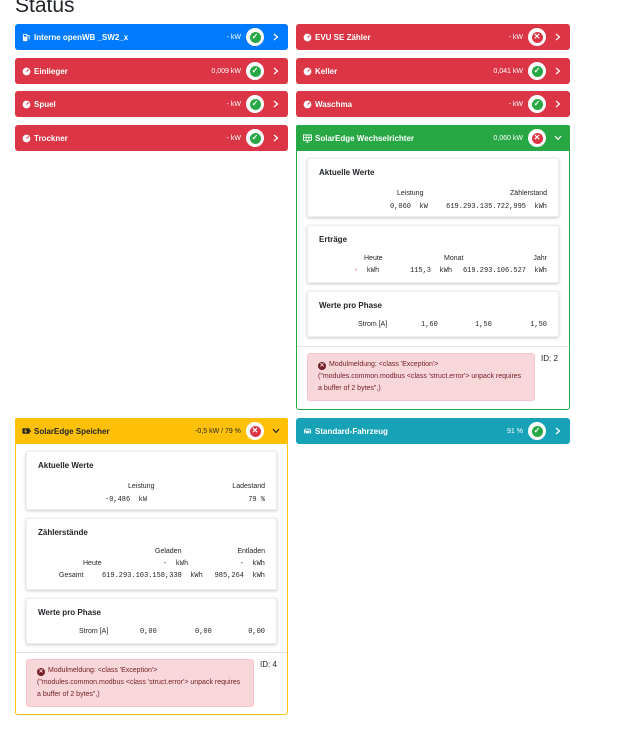 This screenshot has width=622, height=735. I want to click on battery-icon, so click(26, 431).